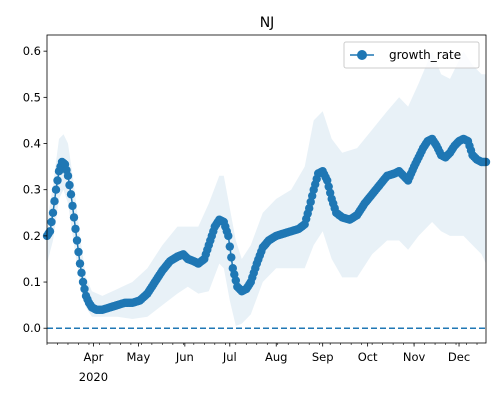 The image size is (500, 404). Describe the element at coordinates (32, 144) in the screenshot. I see `y-tick-label: 0.4` at that location.